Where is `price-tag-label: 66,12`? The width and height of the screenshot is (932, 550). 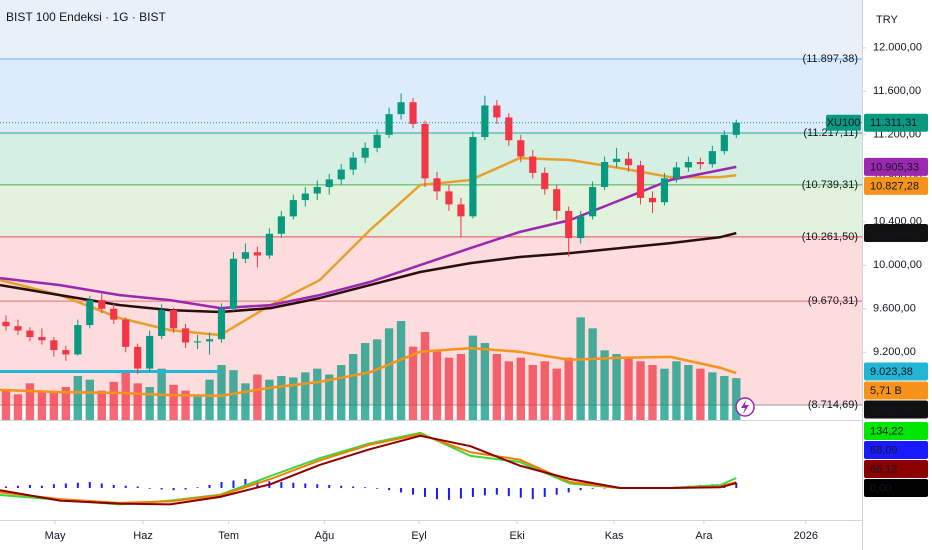
price-tag-label: 66,12 is located at coordinates (884, 469).